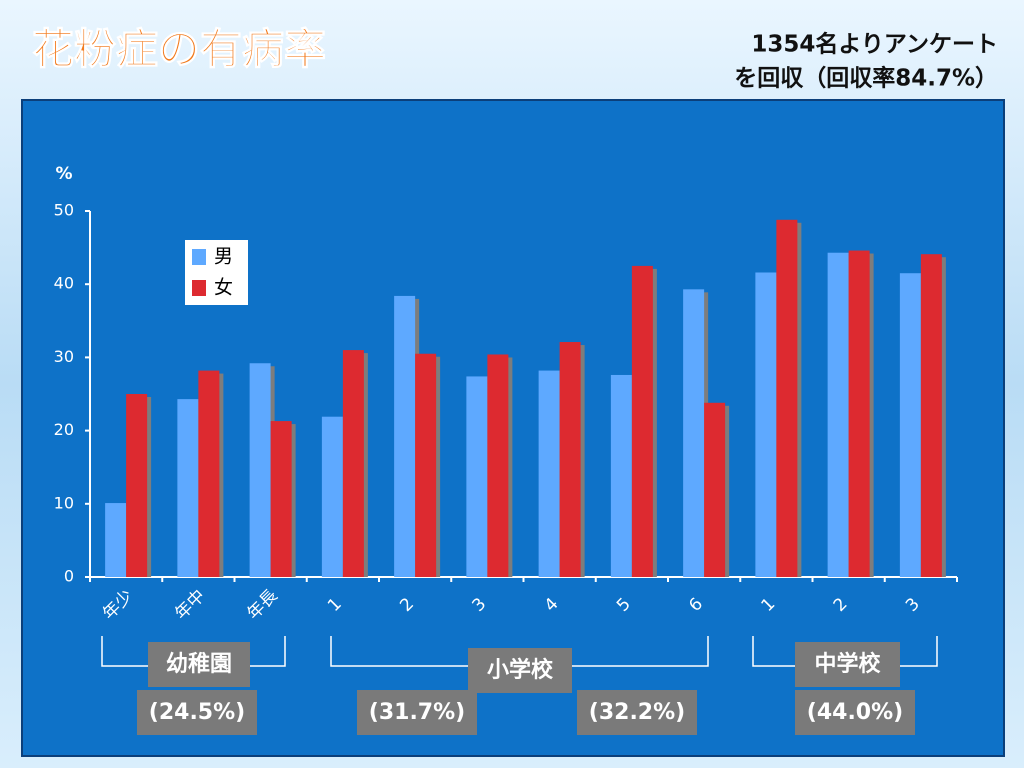 Image resolution: width=1024 pixels, height=768 pixels. What do you see at coordinates (63, 174) in the screenshot?
I see `y-axis-label: %` at bounding box center [63, 174].